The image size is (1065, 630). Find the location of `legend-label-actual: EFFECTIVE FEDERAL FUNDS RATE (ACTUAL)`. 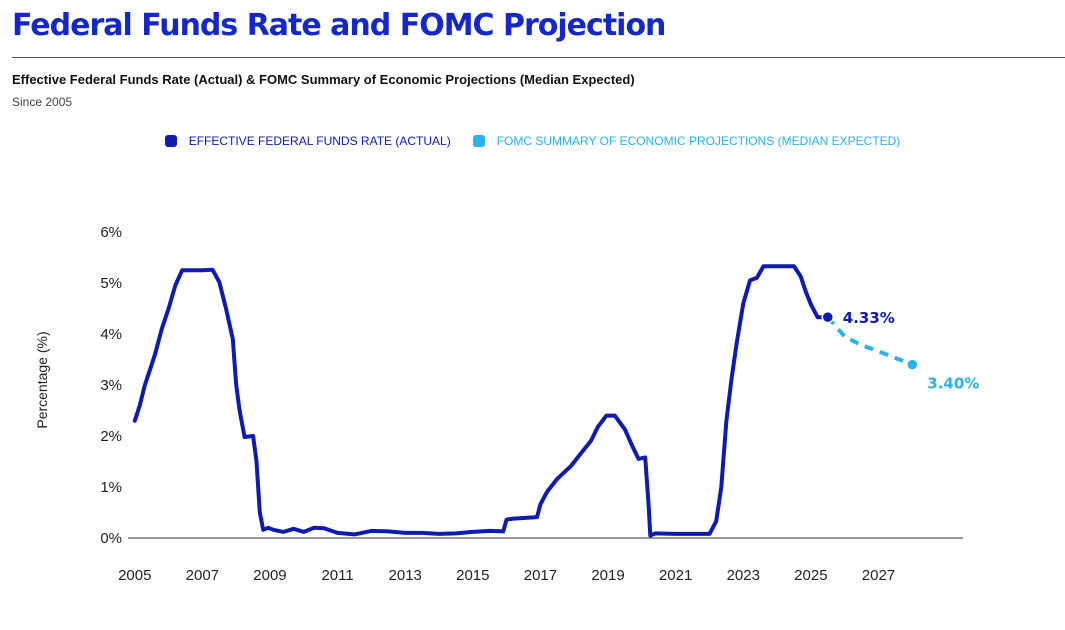

legend-label-actual: EFFECTIVE FEDERAL FUNDS RATE (ACTUAL) is located at coordinates (319, 141).